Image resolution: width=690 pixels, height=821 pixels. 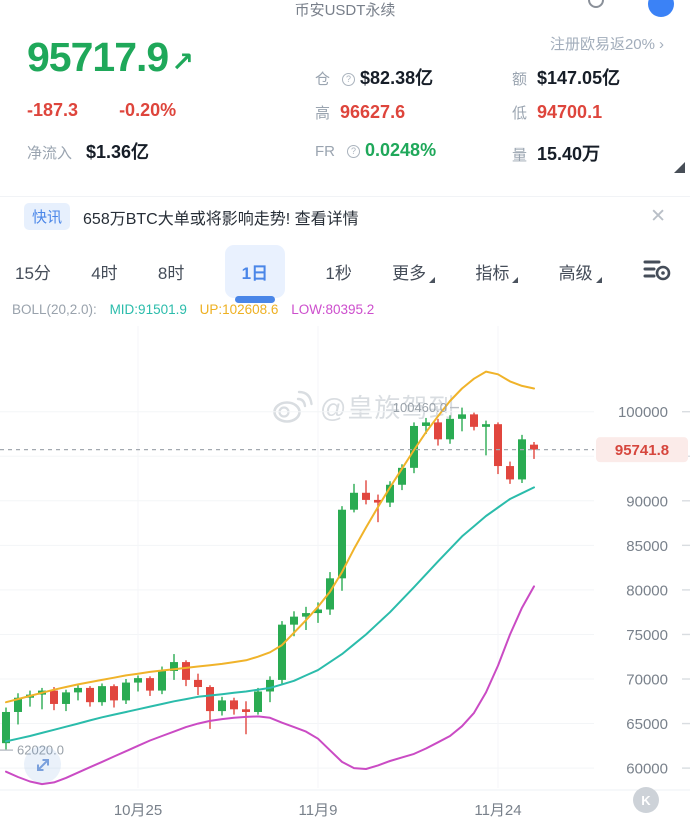 What do you see at coordinates (647, 724) in the screenshot?
I see `svg-text: 65000` at bounding box center [647, 724].